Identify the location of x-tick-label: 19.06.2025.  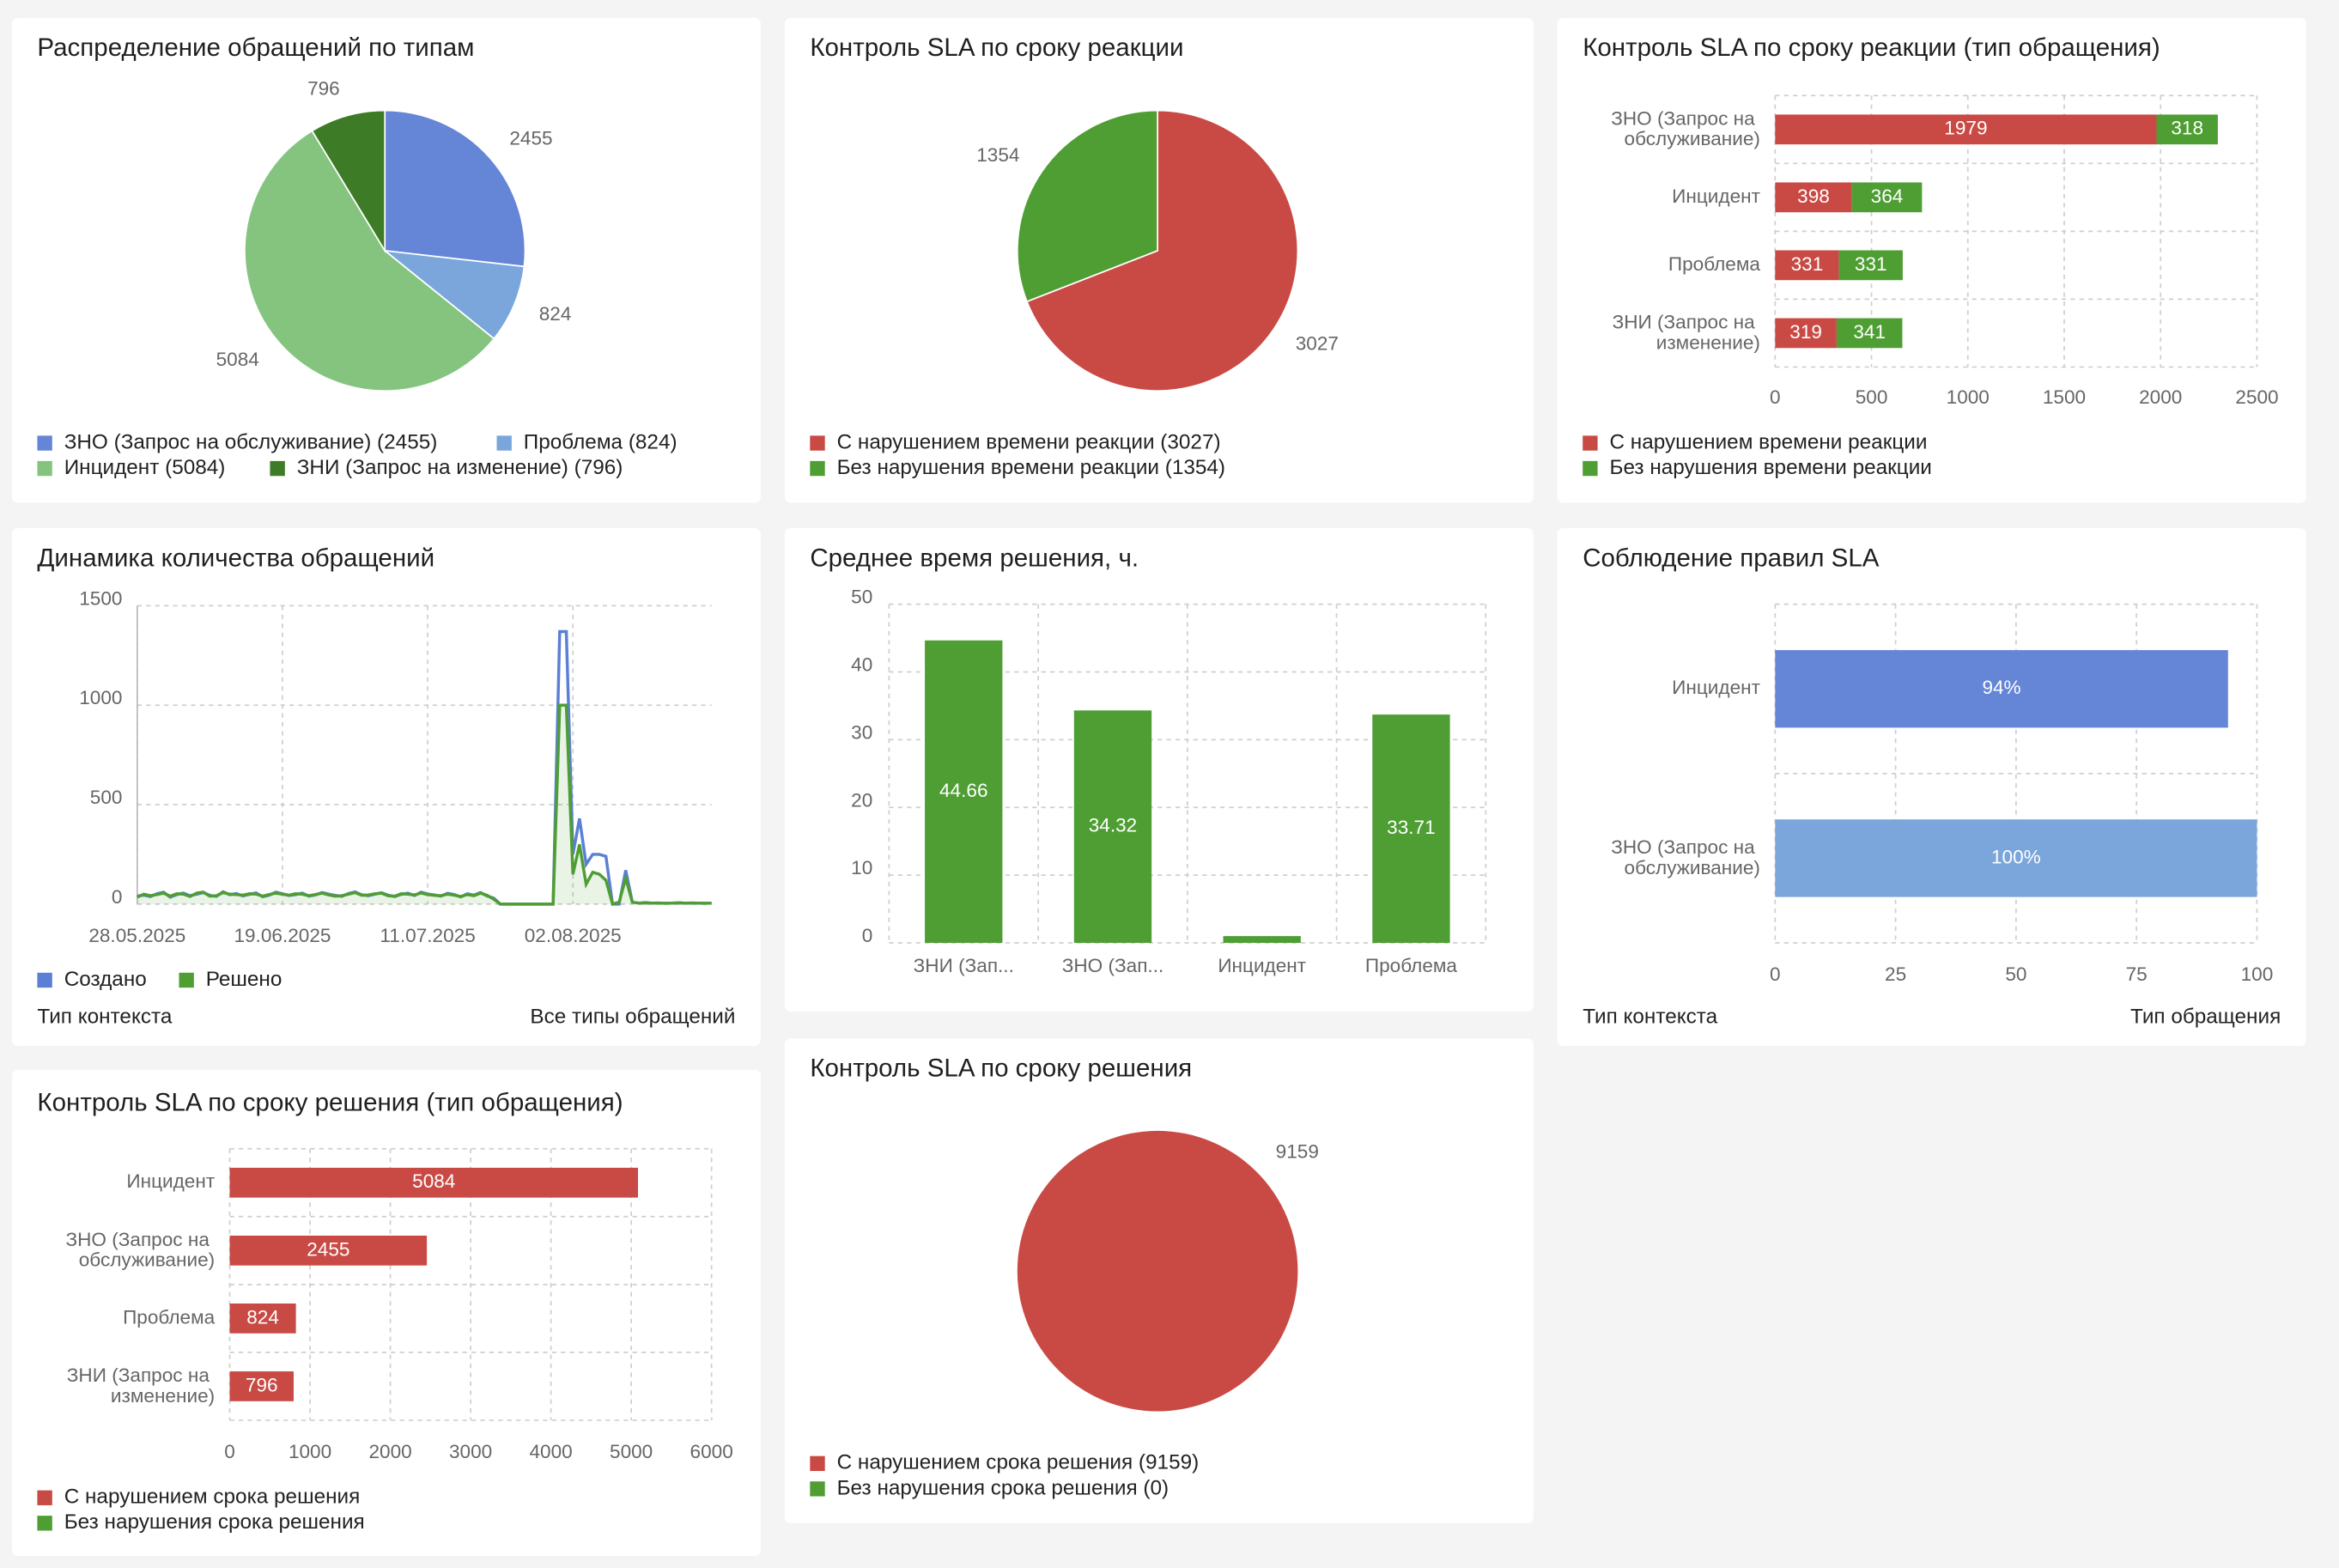
(282, 935).